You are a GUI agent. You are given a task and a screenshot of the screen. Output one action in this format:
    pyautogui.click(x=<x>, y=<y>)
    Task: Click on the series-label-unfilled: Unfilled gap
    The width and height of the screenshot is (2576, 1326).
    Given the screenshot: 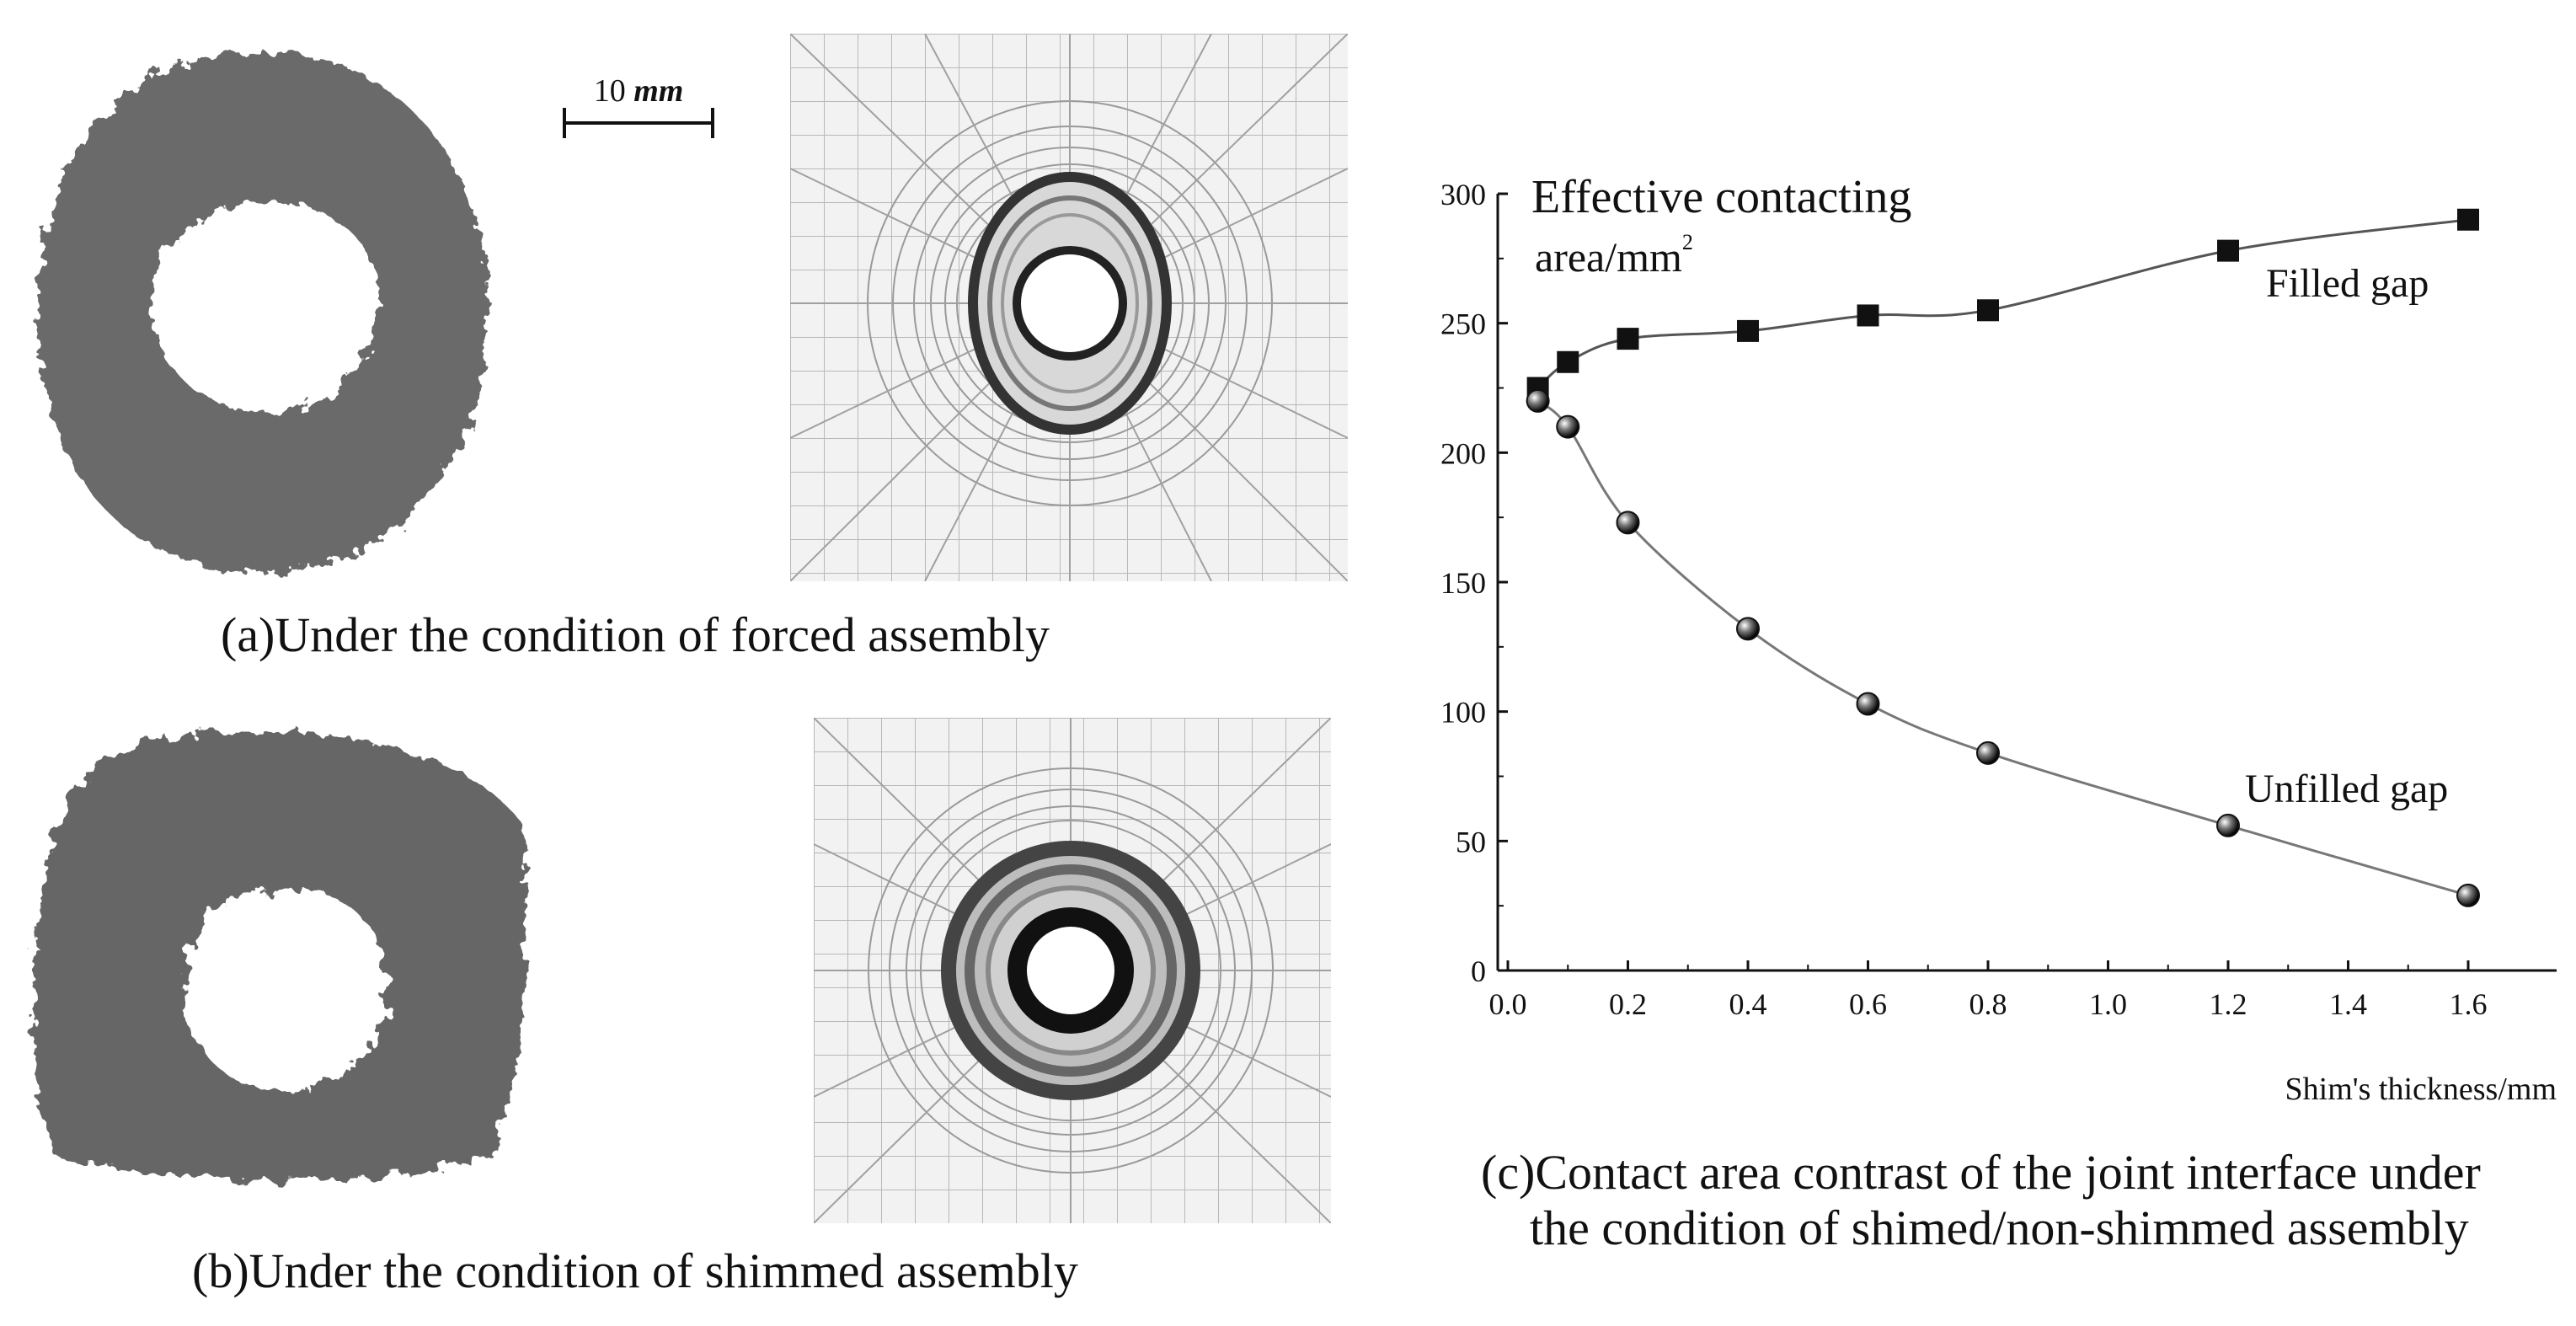 What is the action you would take?
    pyautogui.click(x=2346, y=789)
    